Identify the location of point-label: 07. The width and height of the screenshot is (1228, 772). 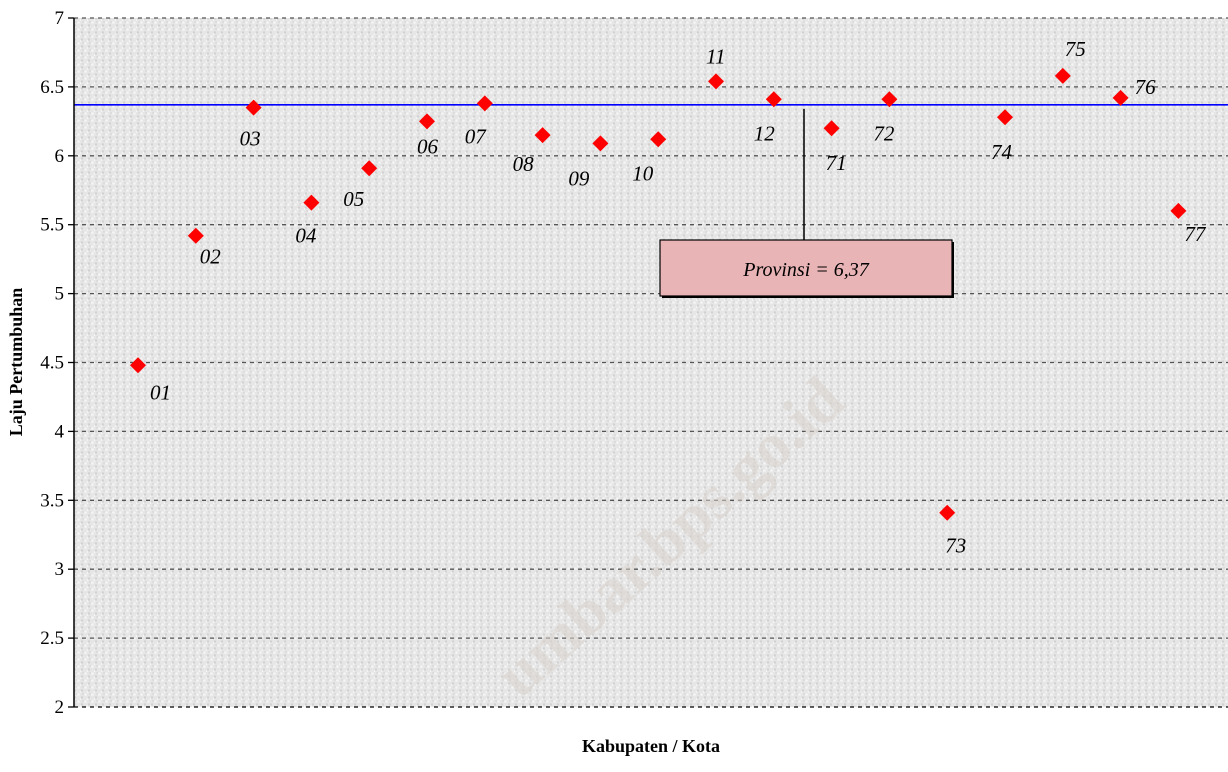
(476, 136).